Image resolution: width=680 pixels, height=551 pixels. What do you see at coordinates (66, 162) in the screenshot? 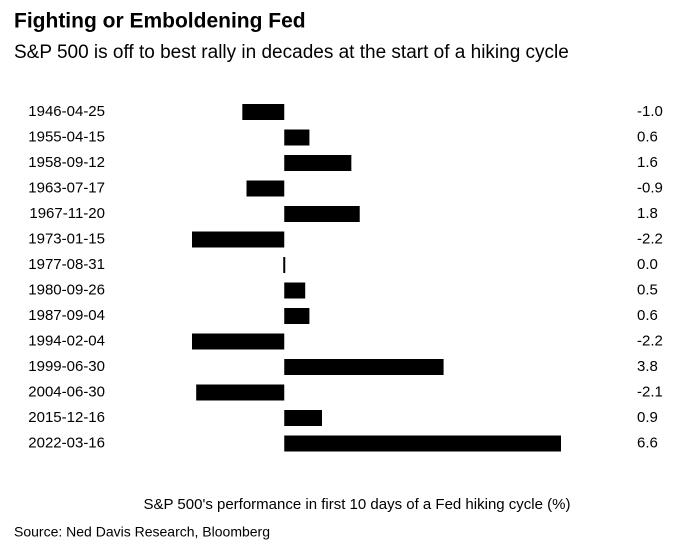
I see `y-tick-label: 1958-09-12` at bounding box center [66, 162].